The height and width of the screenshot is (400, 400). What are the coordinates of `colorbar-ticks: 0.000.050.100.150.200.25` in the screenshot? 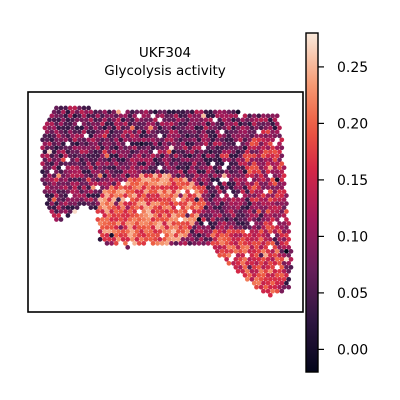 It's located at (343, 209).